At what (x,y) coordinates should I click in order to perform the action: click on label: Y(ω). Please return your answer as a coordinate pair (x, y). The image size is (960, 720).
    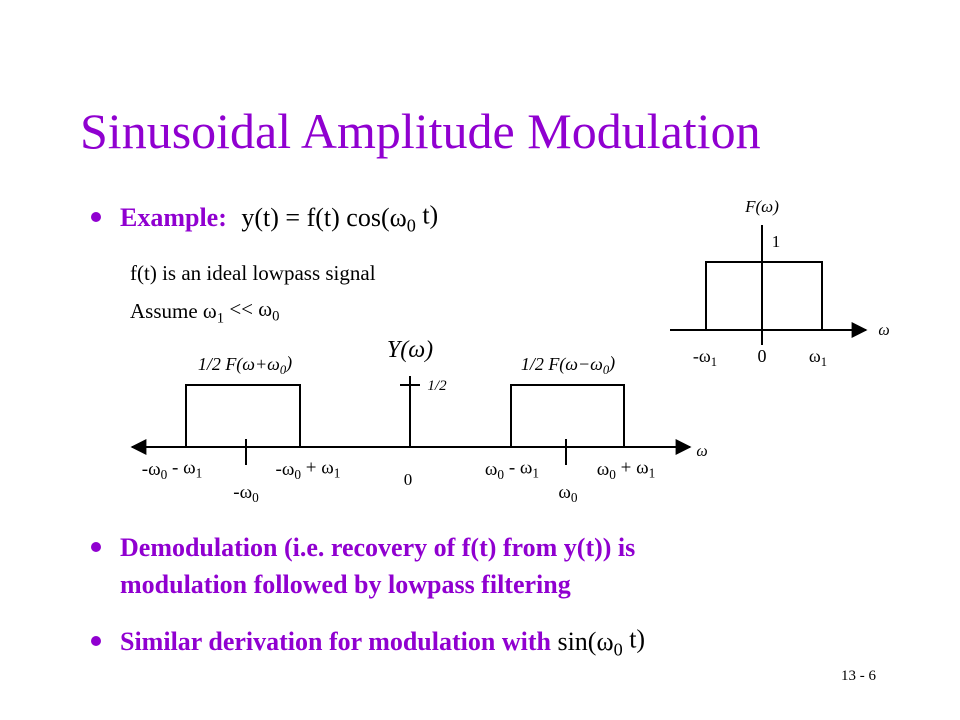
    Looking at the image, I should click on (410, 350).